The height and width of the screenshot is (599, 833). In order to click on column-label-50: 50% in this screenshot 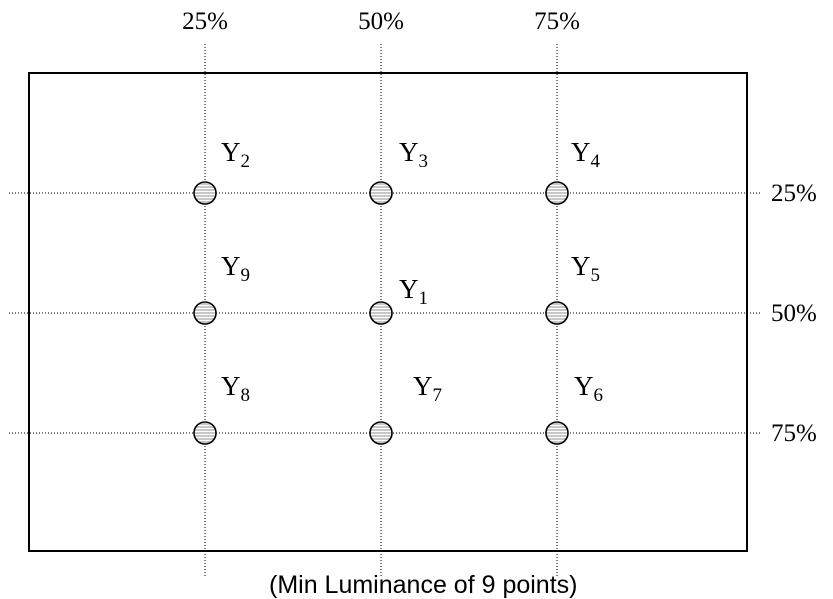, I will do `click(381, 21)`.